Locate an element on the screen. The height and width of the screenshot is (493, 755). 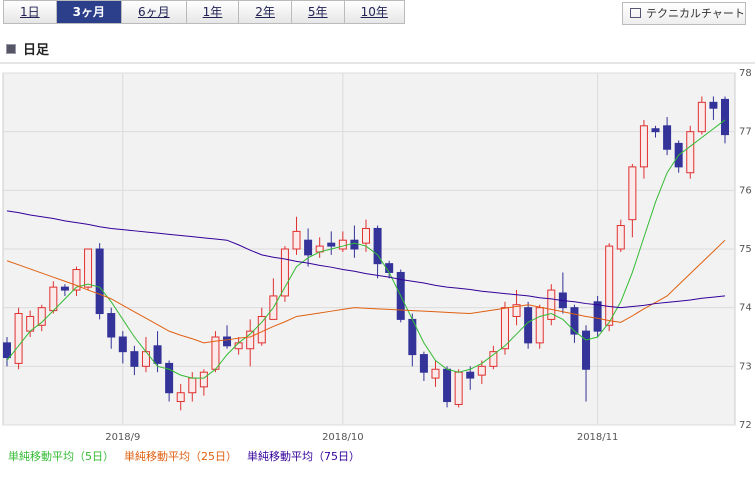
range-tabs: 1日 3ヶ月 6ヶ月 1年 2年 5年 10年 is located at coordinates (204, 12).